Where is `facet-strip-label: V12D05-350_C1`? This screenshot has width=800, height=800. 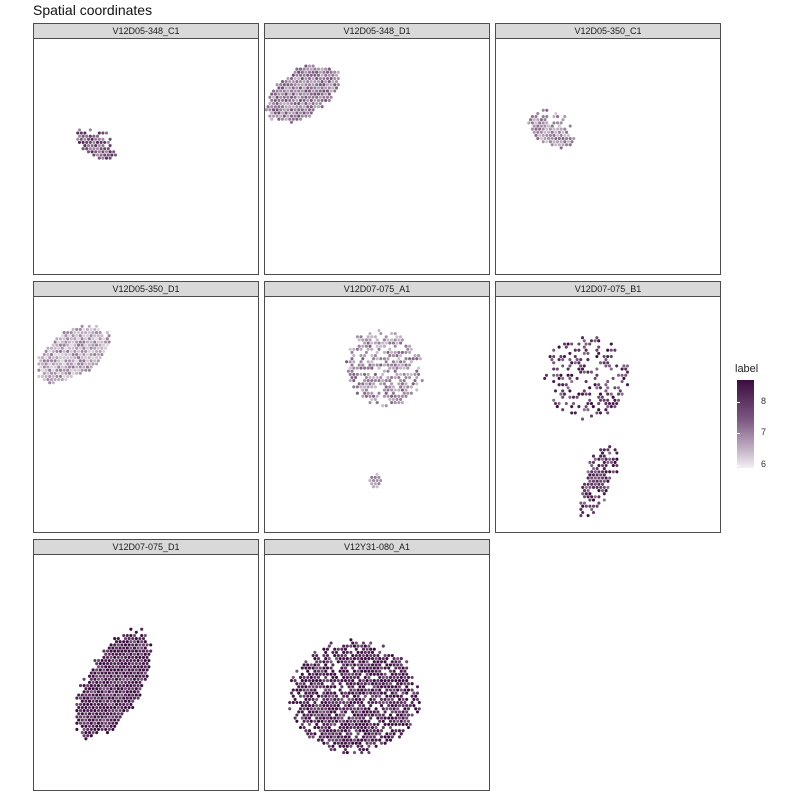
facet-strip-label: V12D05-350_C1 is located at coordinates (608, 31).